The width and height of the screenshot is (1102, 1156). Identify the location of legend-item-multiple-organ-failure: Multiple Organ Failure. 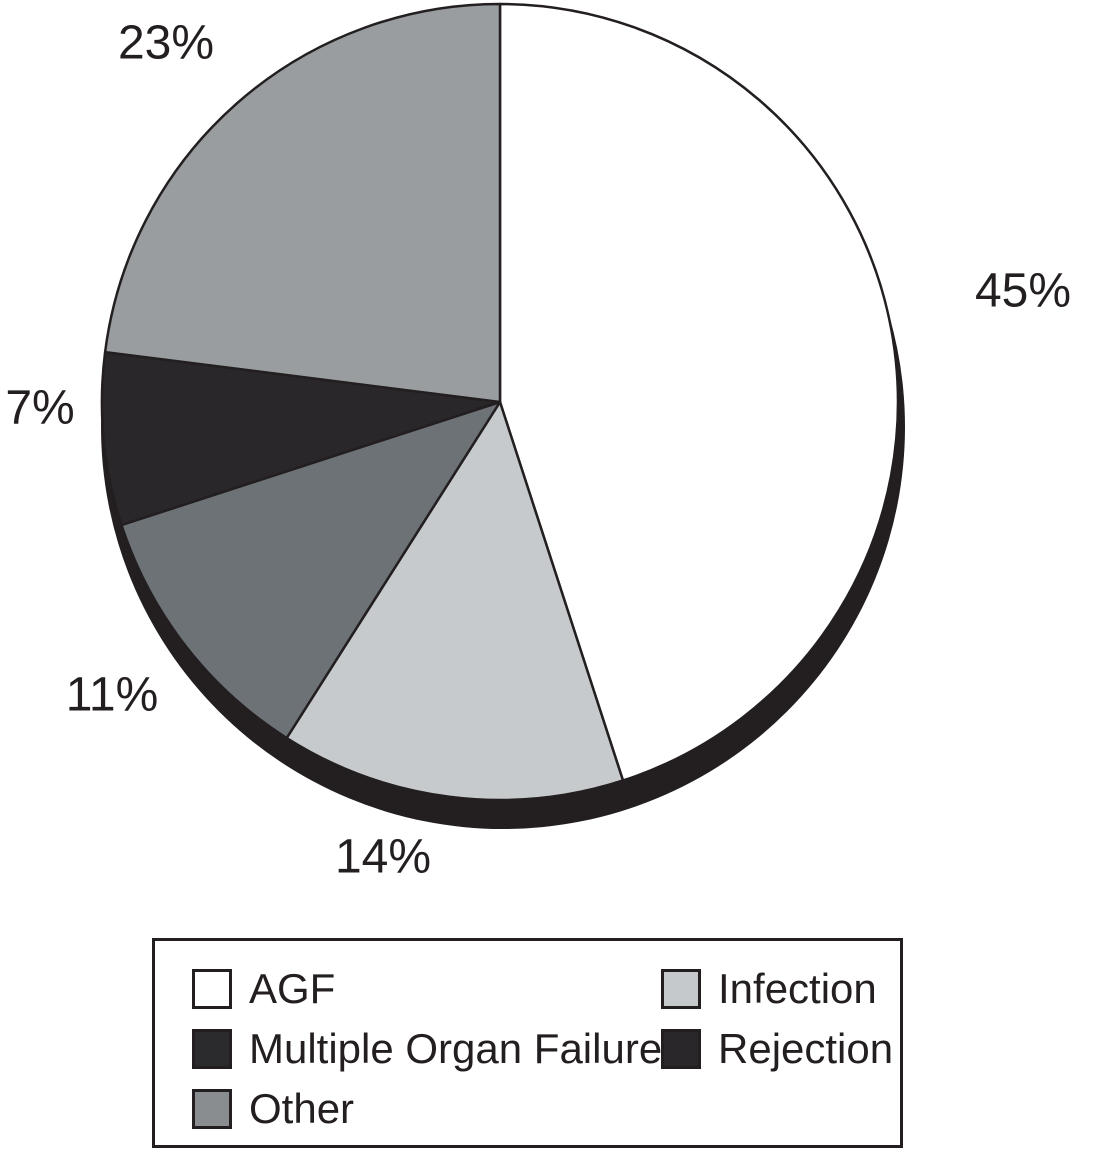
(427, 1048).